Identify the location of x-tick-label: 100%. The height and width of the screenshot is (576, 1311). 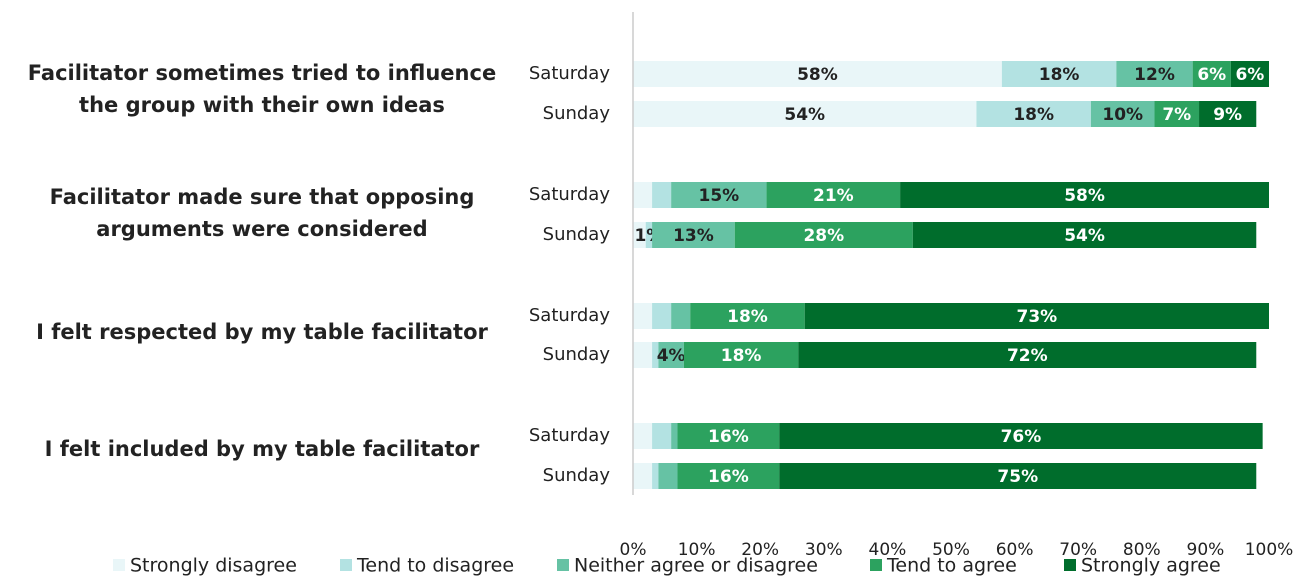
(1269, 550).